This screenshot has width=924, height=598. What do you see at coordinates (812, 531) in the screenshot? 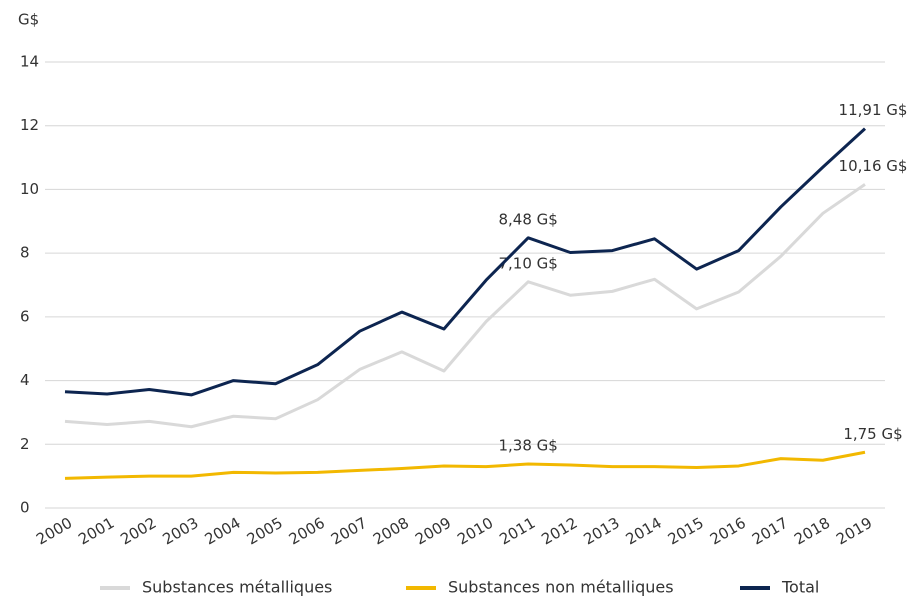
I see `x-tick-label: 2018` at bounding box center [812, 531].